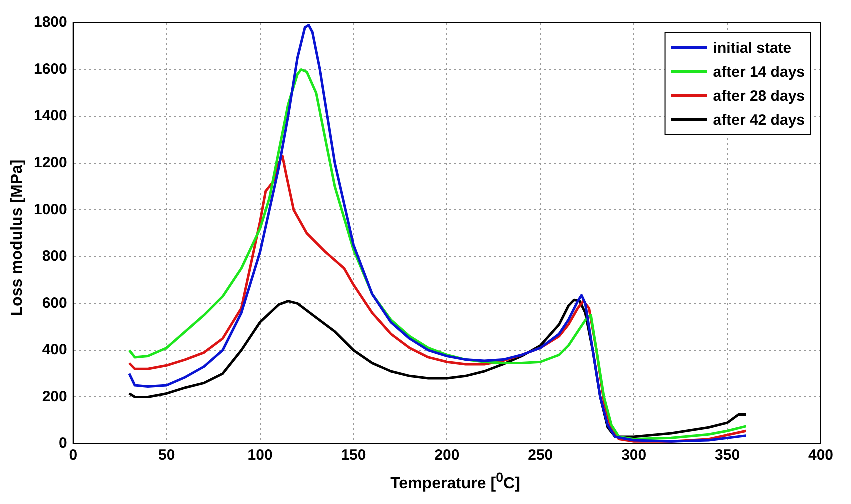 This screenshot has height=504, width=851. What do you see at coordinates (51, 209) in the screenshot?
I see `y-tick-label: 1000` at bounding box center [51, 209].